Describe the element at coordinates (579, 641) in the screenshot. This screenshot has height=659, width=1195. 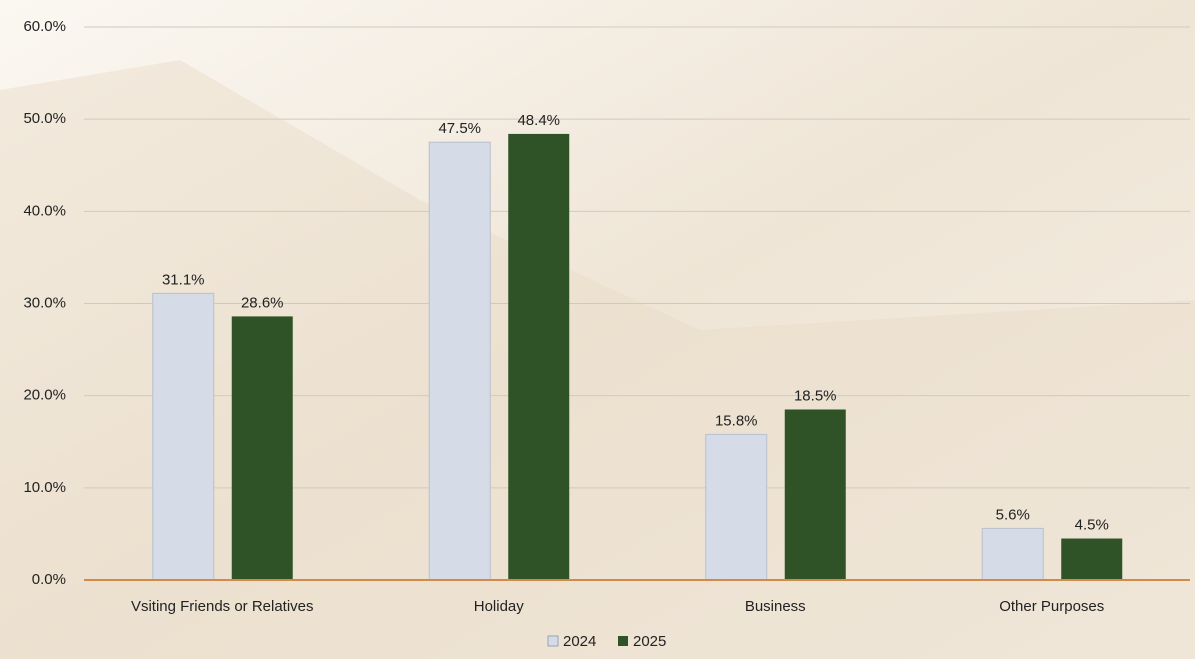
I see `legend-label: 2024` at that location.